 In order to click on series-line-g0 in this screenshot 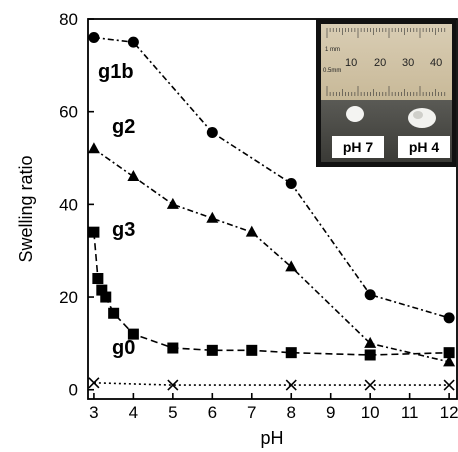, I will do `click(271, 384)`.